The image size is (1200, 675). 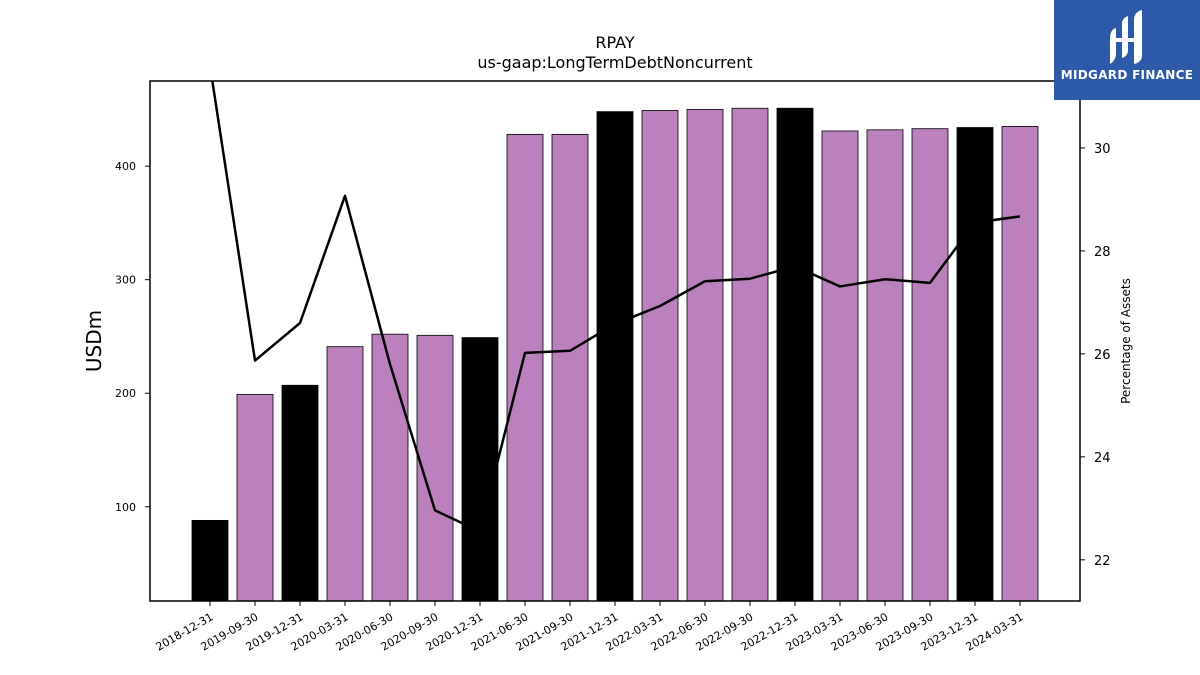 I want to click on y-tick-label-left: 400, so click(x=125, y=166).